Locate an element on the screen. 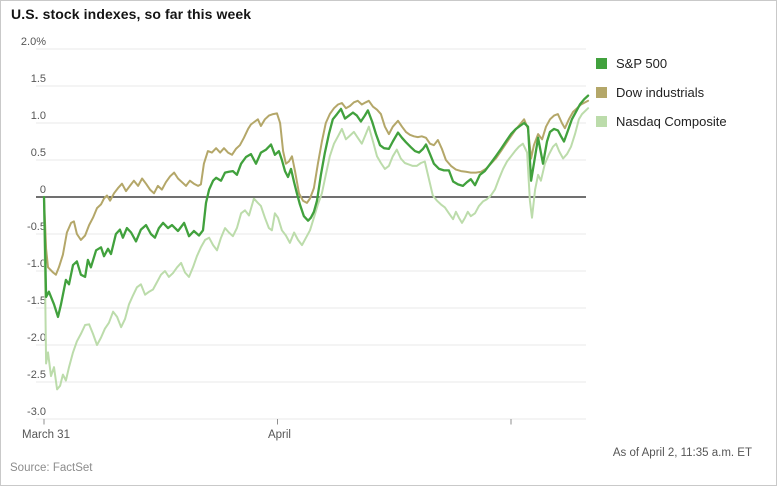 This screenshot has height=486, width=777. legend-item-nasdaq: Nasdaq Composite is located at coordinates (661, 121).